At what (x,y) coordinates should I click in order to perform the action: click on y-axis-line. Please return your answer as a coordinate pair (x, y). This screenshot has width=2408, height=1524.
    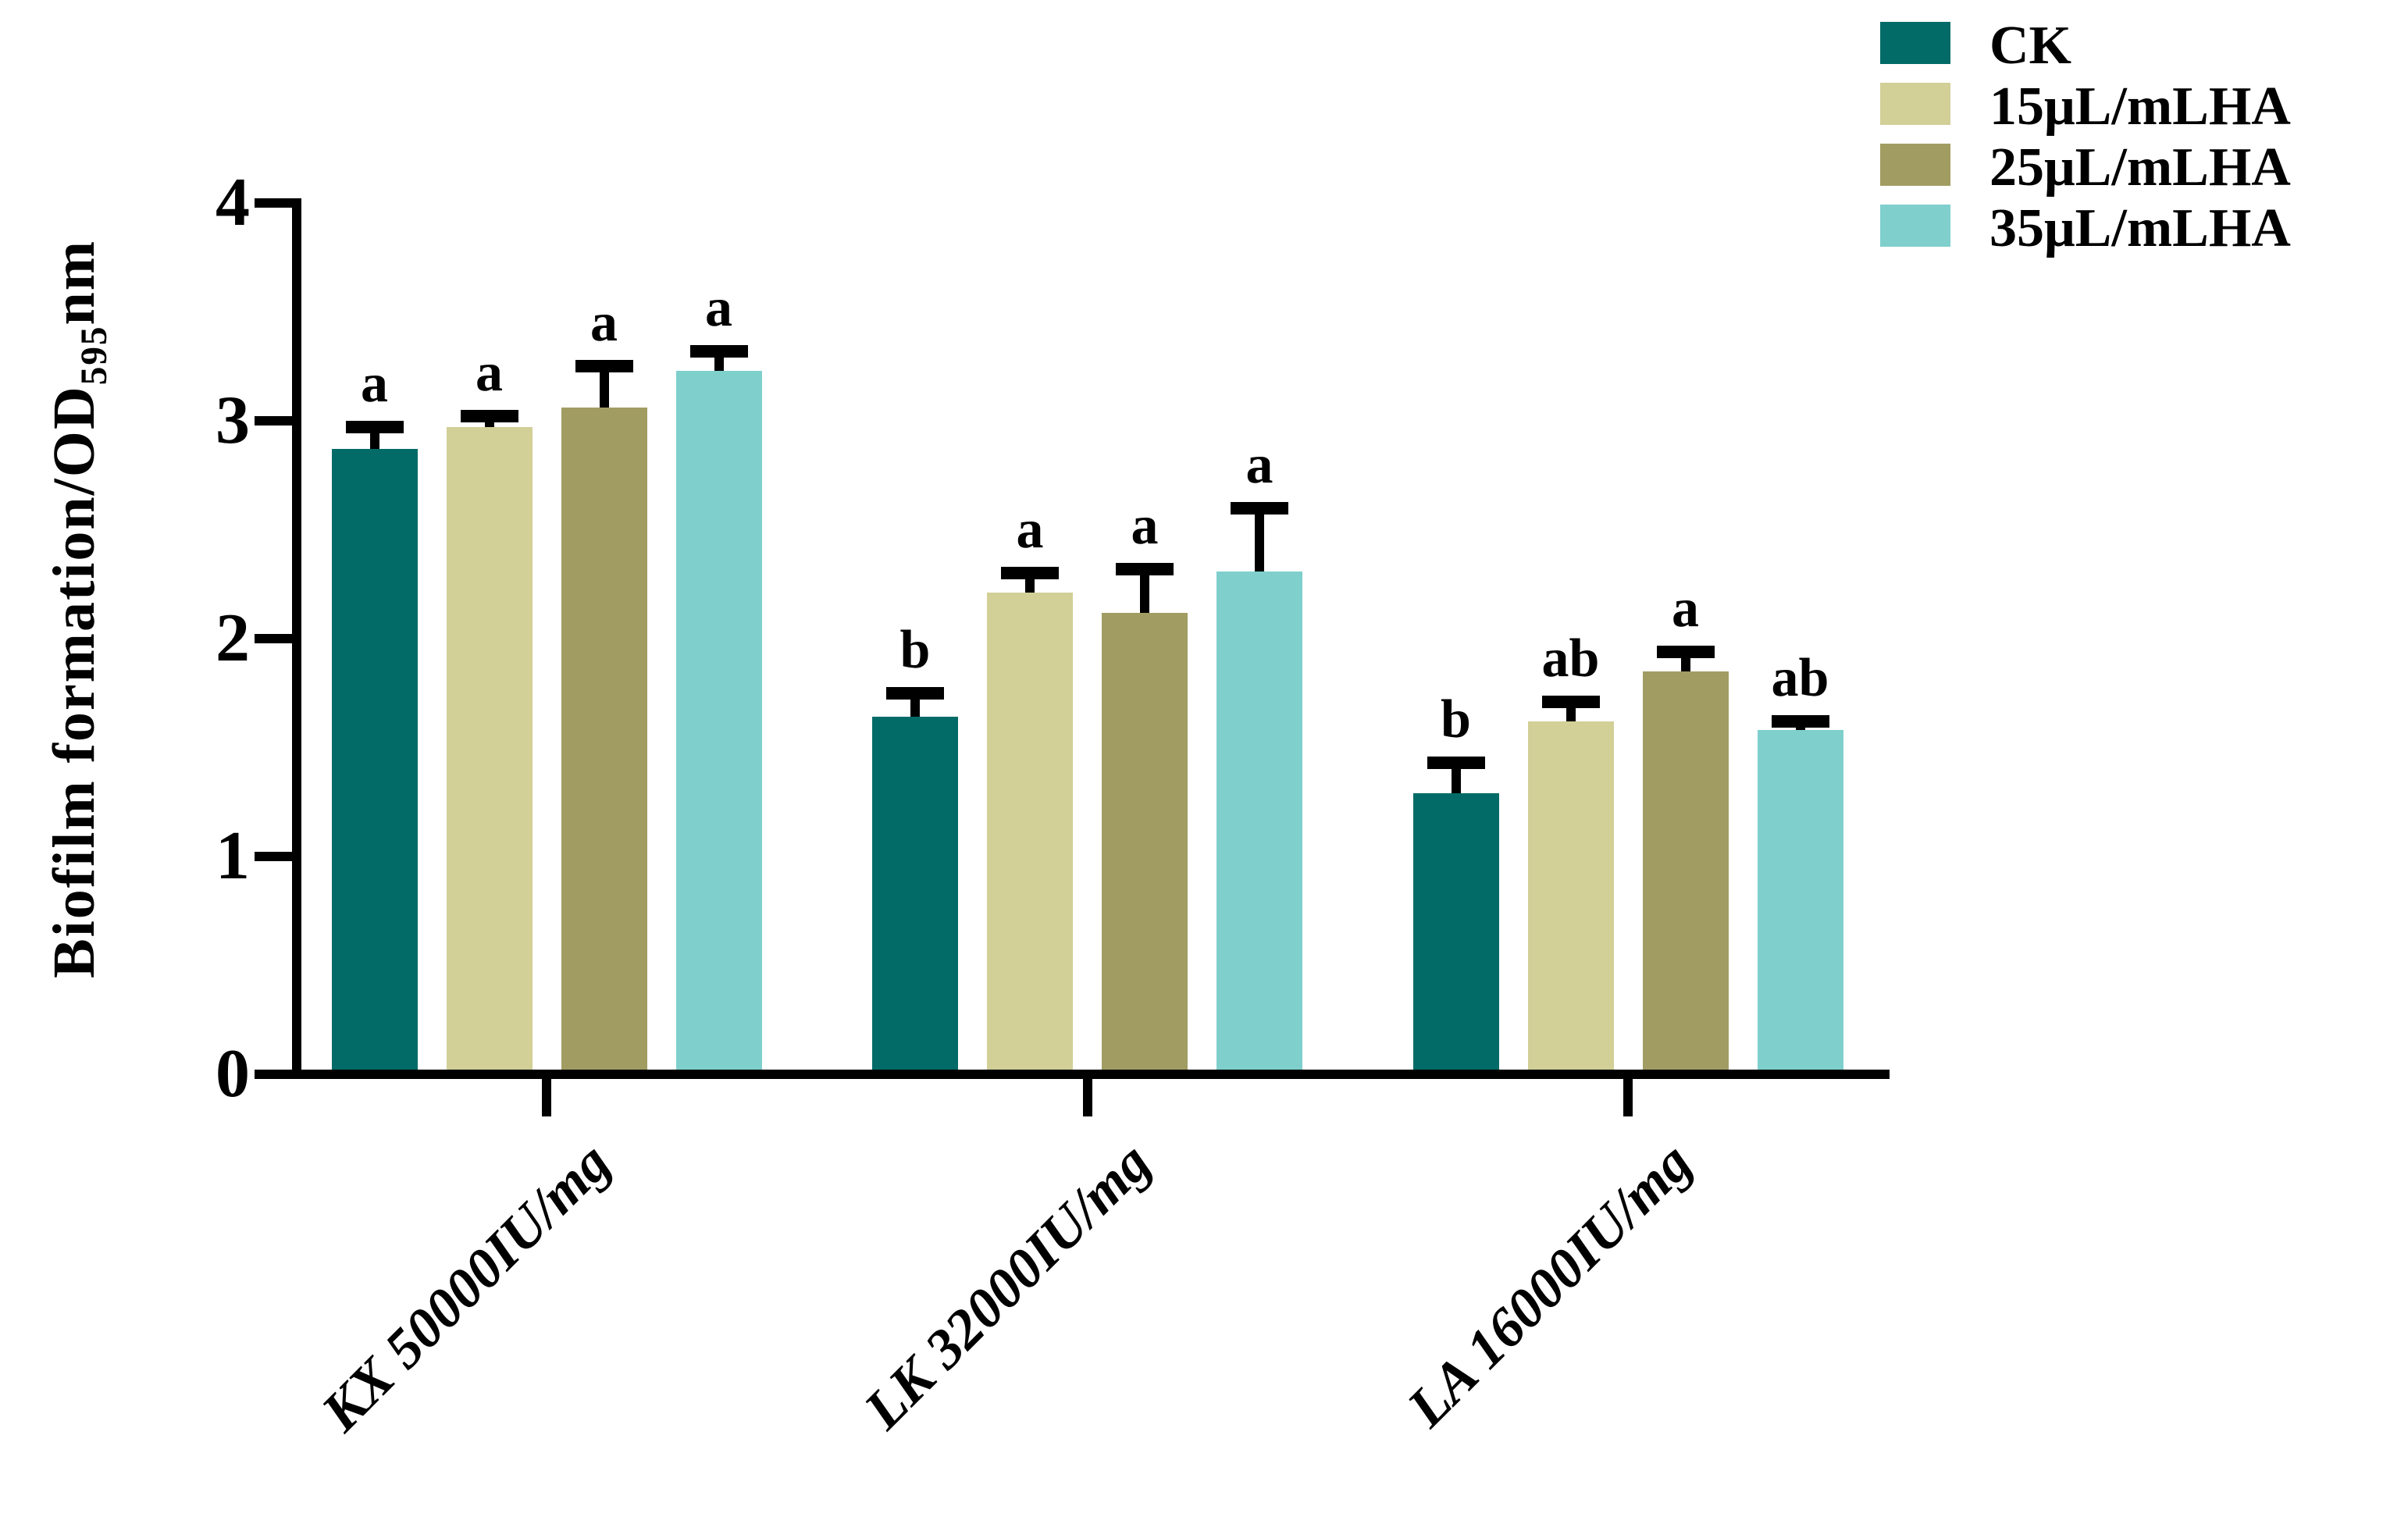
    Looking at the image, I should click on (296, 638).